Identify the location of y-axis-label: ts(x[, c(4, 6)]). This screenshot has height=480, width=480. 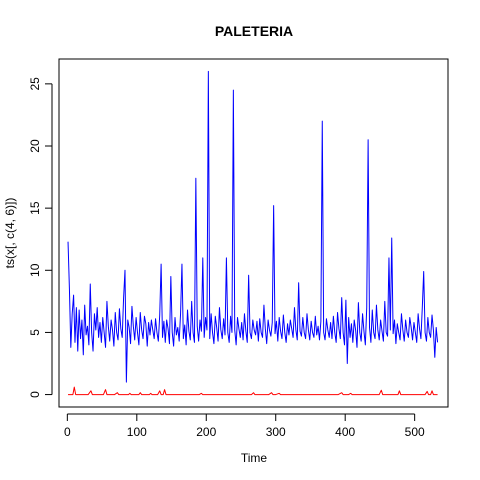
(10, 233).